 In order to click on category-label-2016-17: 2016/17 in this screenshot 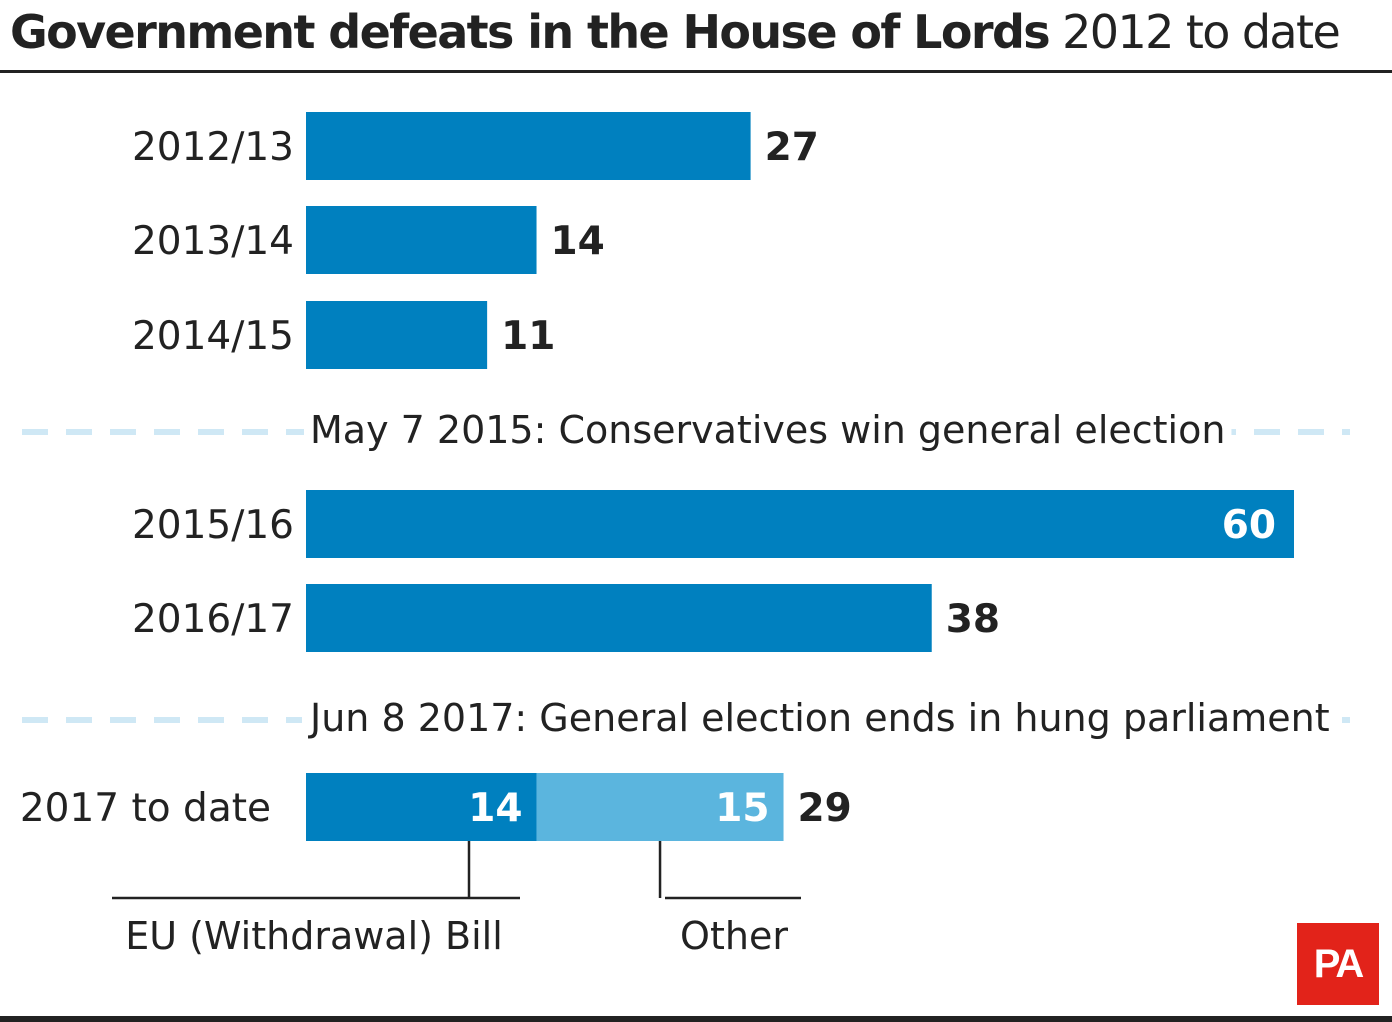, I will do `click(213, 619)`.